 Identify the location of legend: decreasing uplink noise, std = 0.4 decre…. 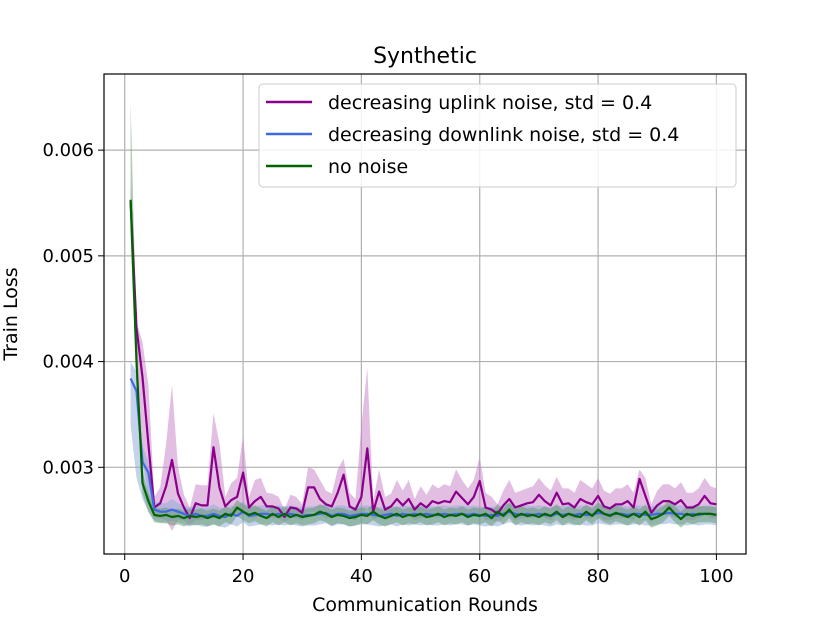
(497, 135).